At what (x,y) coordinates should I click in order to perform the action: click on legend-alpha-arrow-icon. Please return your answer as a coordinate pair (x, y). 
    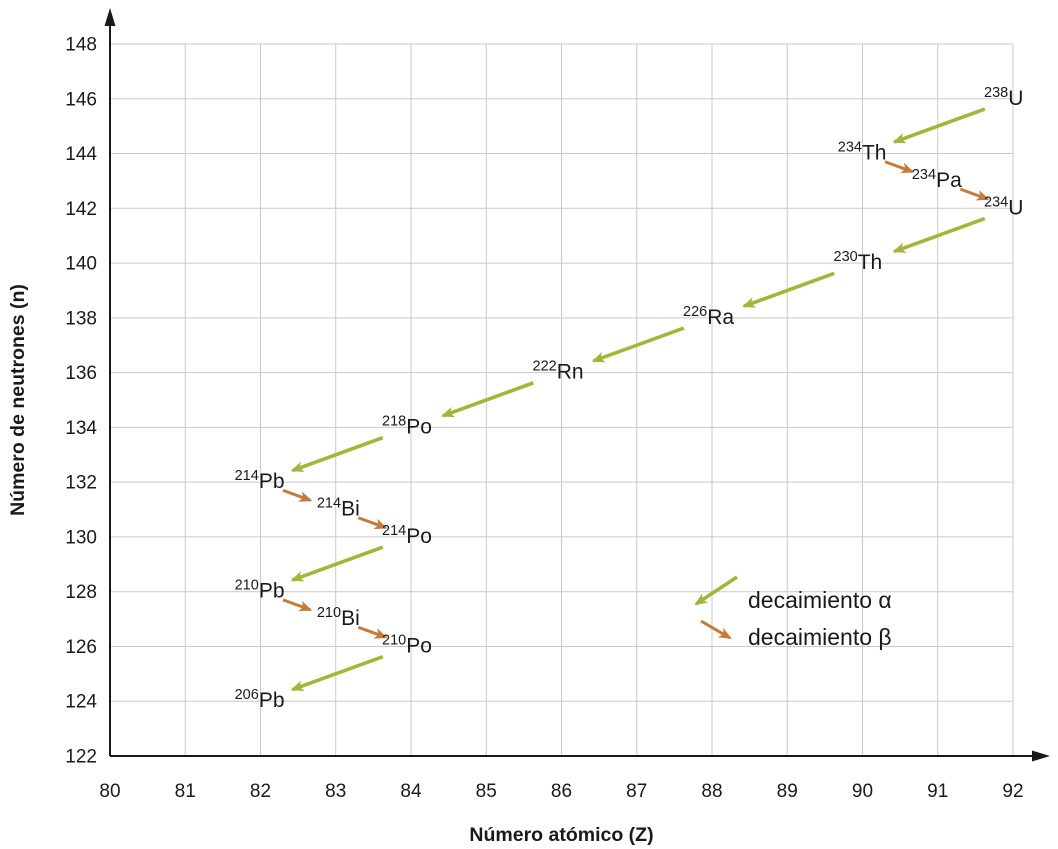
    Looking at the image, I should click on (716, 590).